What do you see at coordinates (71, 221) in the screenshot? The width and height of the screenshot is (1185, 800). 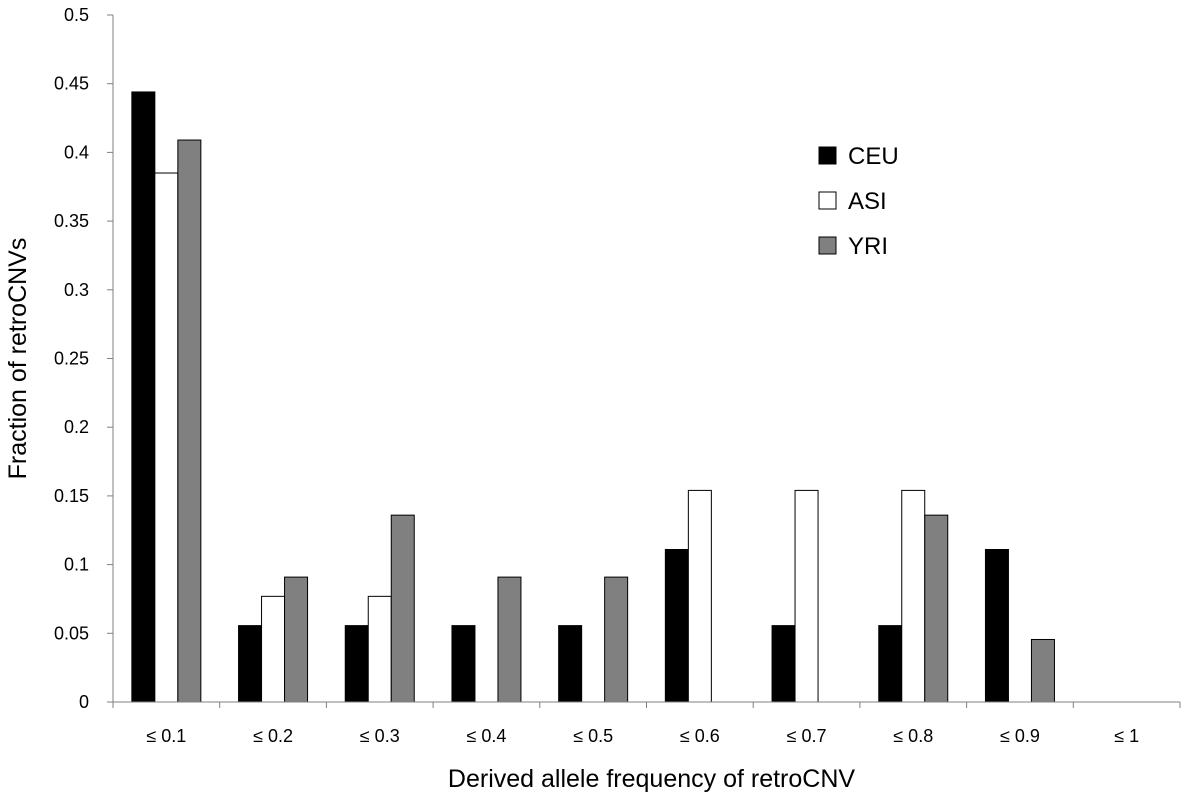 I see `y-tick-label: 0.35` at bounding box center [71, 221].